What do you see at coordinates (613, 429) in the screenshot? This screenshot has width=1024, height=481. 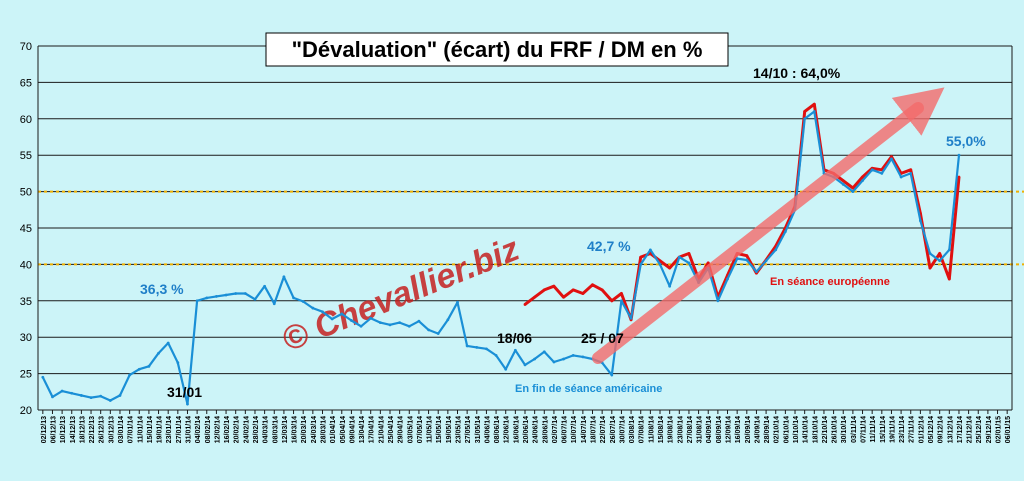 I see `x-tick-label: 26/07/14` at bounding box center [613, 429].